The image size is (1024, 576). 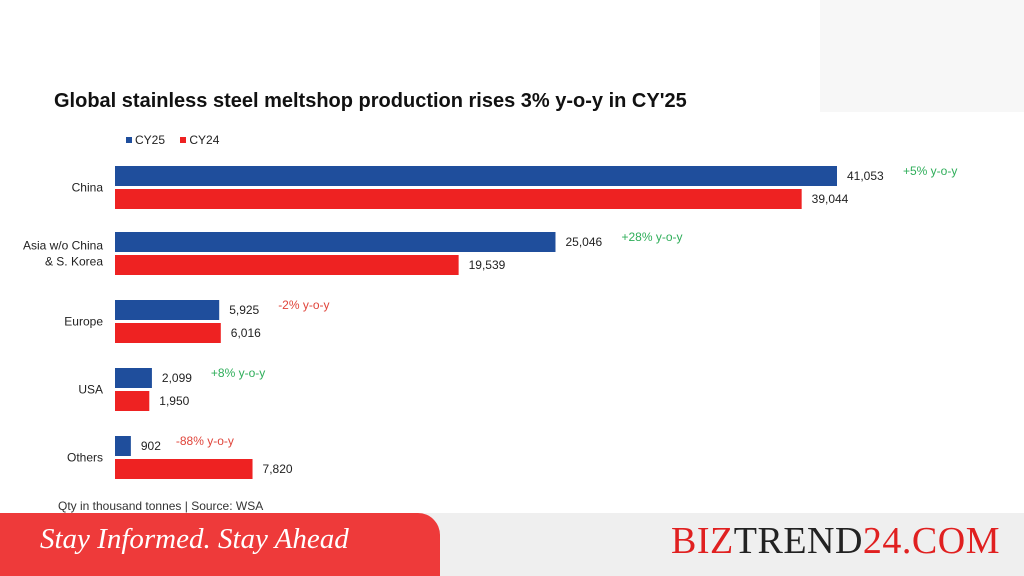 I want to click on brand-logo: BIZTREND24.COM, so click(x=835, y=541).